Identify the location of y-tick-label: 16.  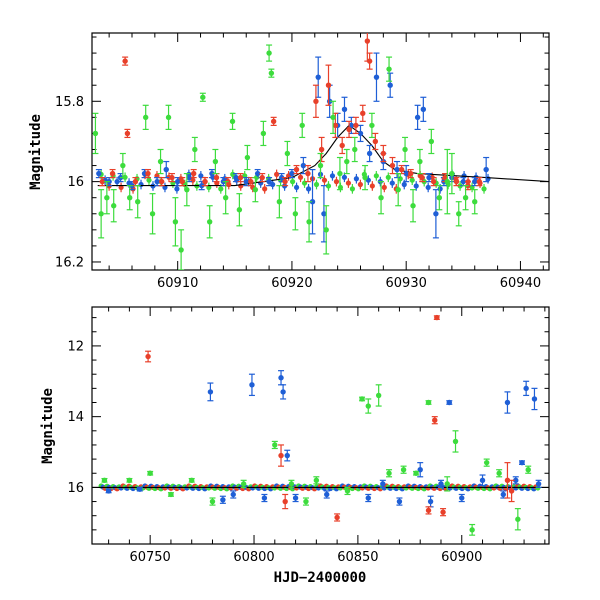
(75, 182).